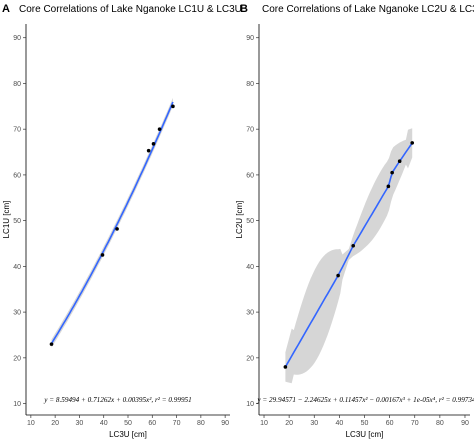  I want to click on panel-label: A, so click(6, 9).